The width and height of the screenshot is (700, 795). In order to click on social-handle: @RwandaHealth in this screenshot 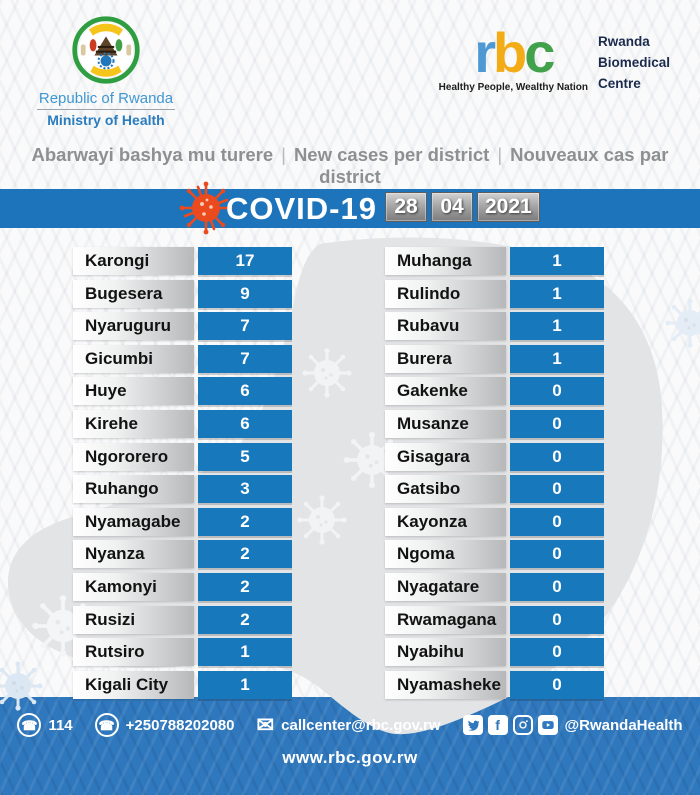, I will do `click(623, 725)`.